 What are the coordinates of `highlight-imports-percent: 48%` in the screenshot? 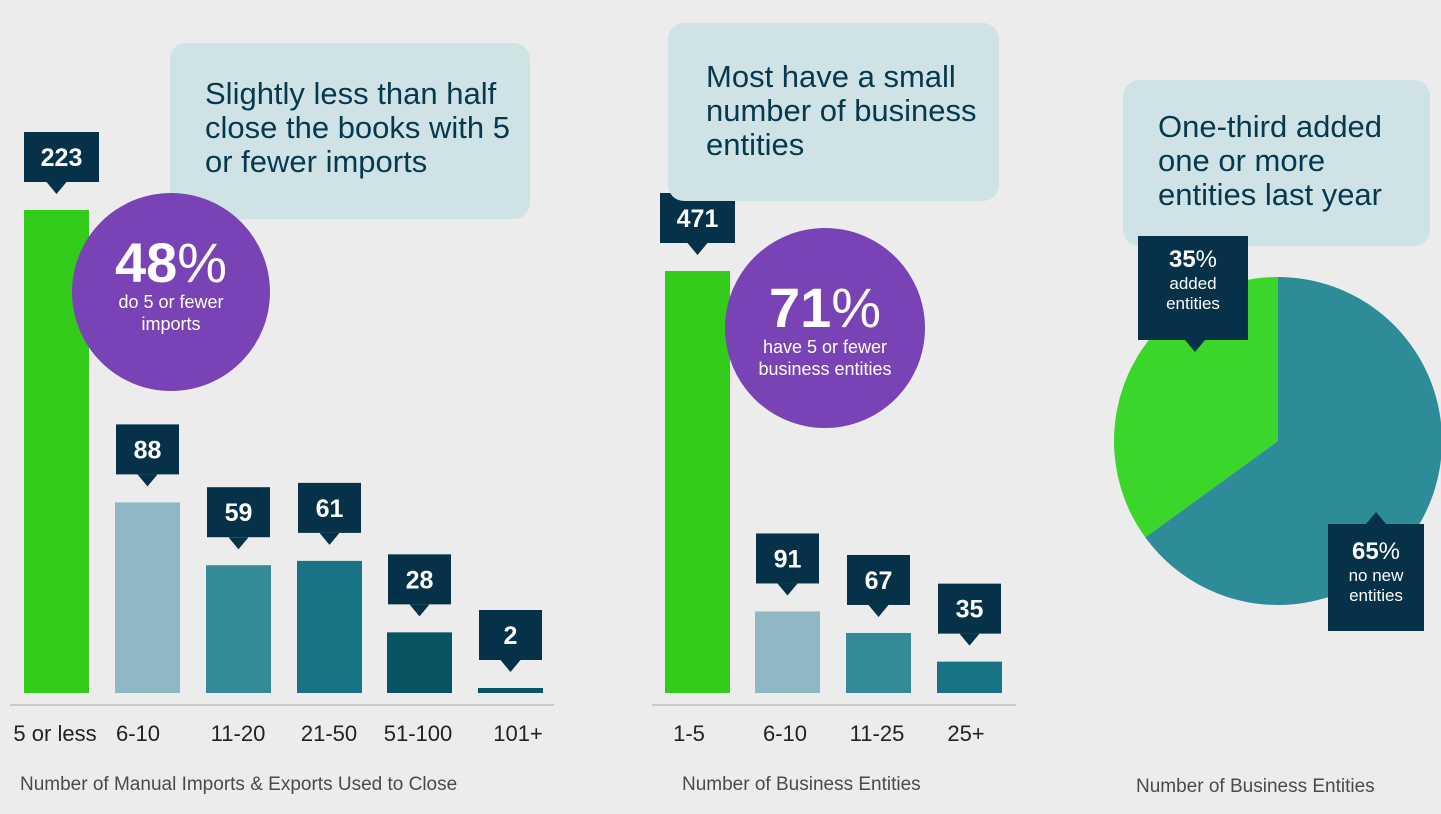 It's located at (171, 262).